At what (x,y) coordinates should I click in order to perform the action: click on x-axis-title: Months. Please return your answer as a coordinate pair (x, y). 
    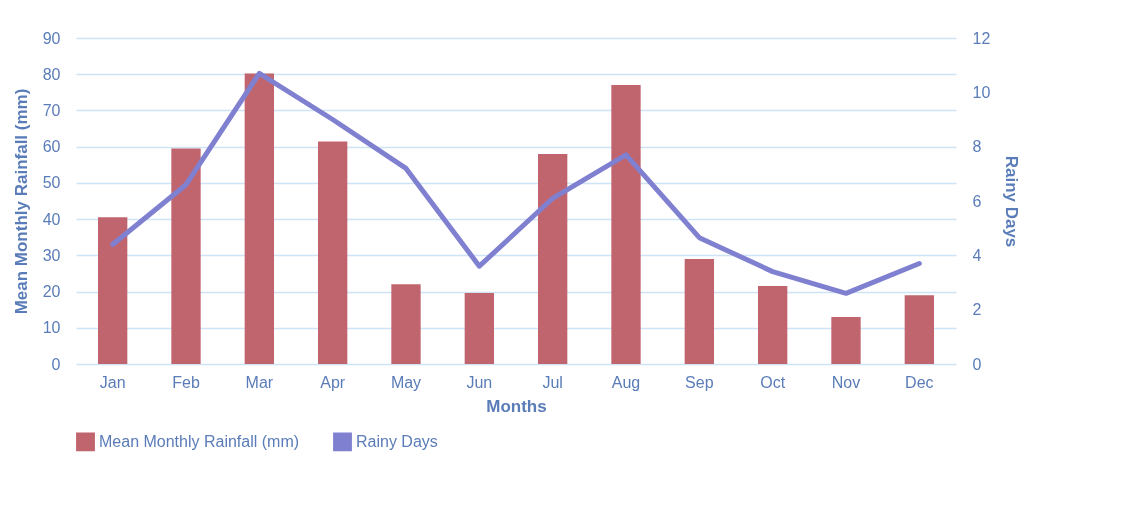
    Looking at the image, I should click on (516, 406).